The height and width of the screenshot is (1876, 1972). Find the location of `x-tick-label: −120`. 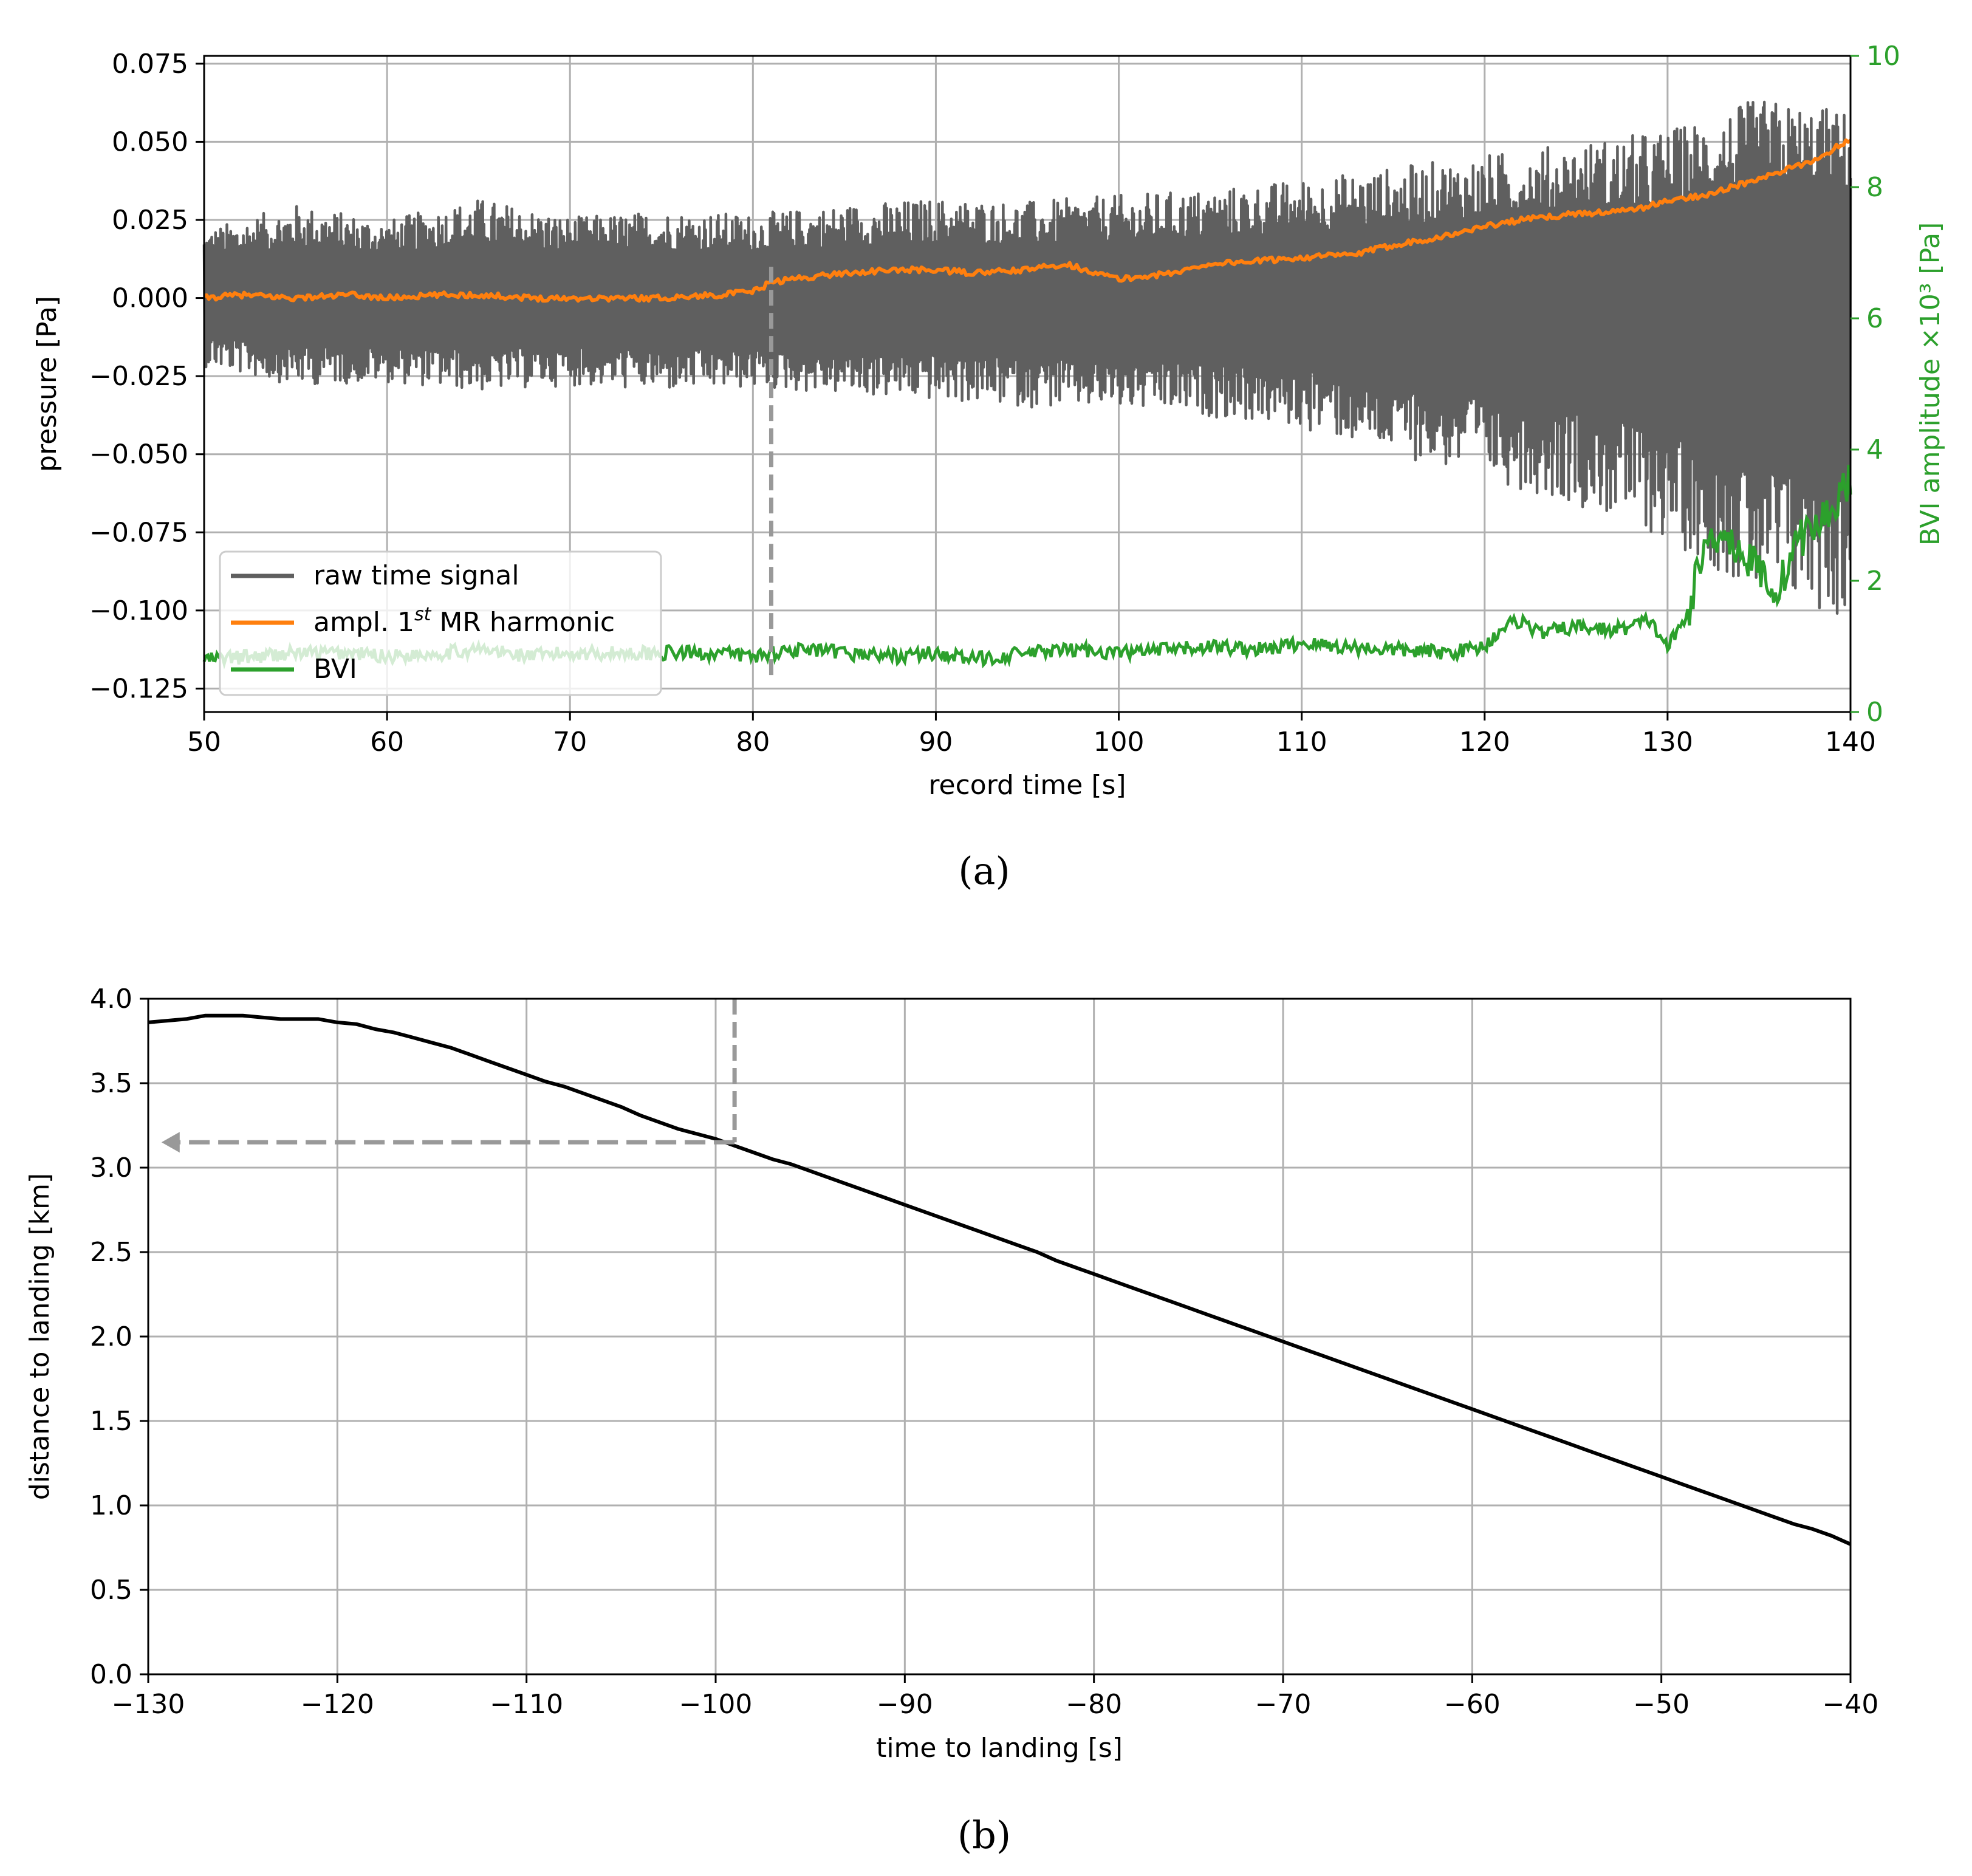

x-tick-label: −120 is located at coordinates (337, 1704).